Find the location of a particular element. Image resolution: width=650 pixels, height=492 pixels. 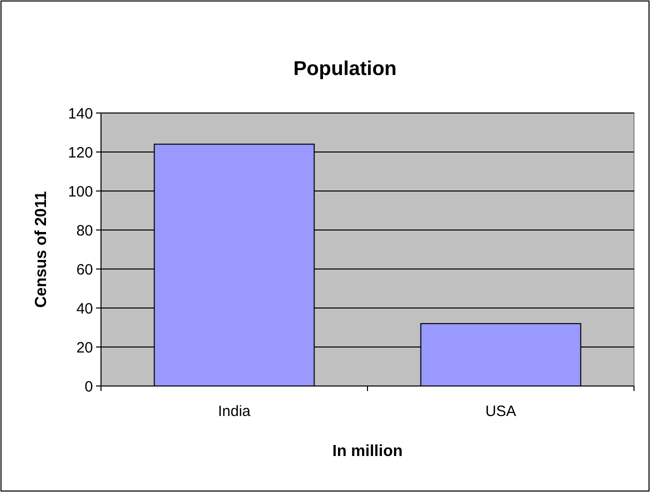

y-tick-label: 20 is located at coordinates (84, 347).